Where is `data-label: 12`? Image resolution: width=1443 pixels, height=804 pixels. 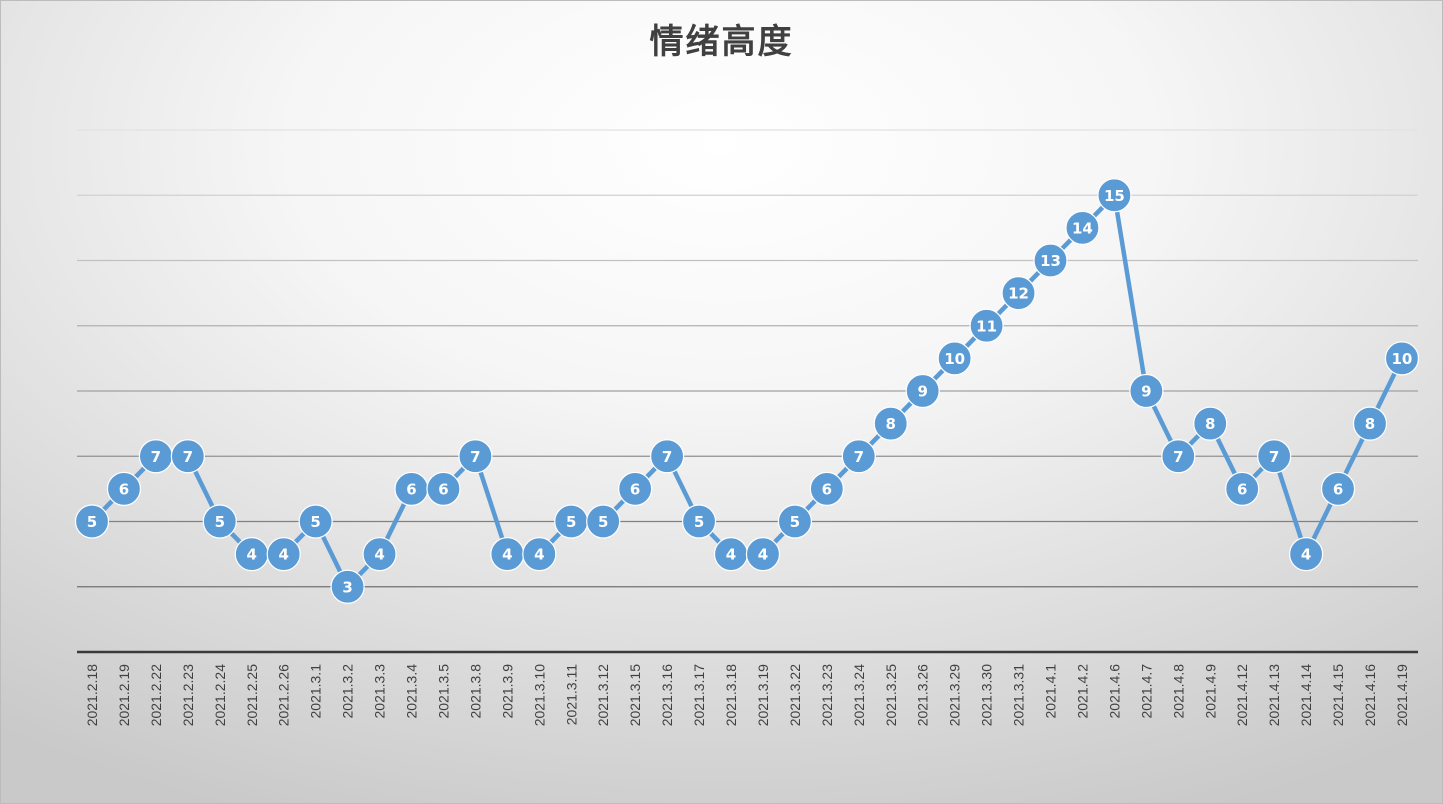
data-label: 12 is located at coordinates (1018, 294).